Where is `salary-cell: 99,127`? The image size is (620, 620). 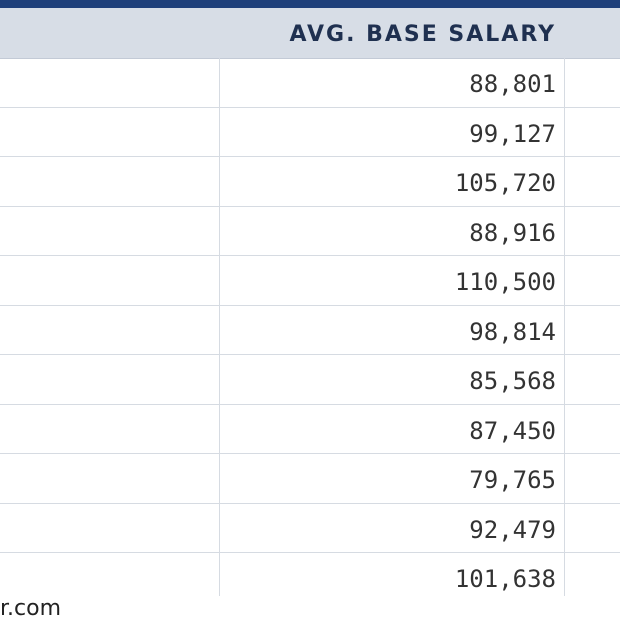
salary-cell: 99,127 is located at coordinates (392, 131).